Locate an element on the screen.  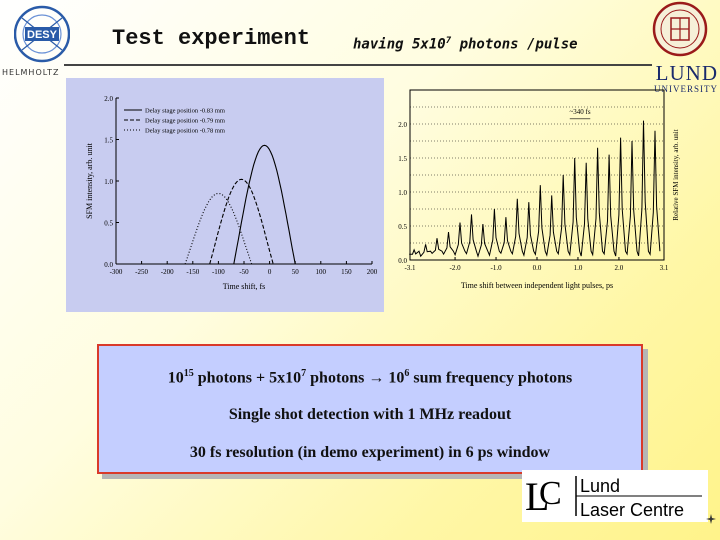
slide-subtitle: having 5x107 photons /pulse is located at coordinates (465, 44).